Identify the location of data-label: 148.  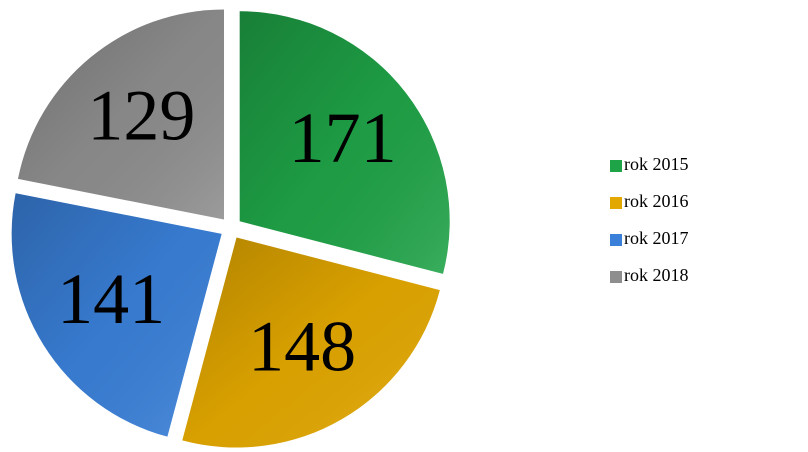
(302, 346).